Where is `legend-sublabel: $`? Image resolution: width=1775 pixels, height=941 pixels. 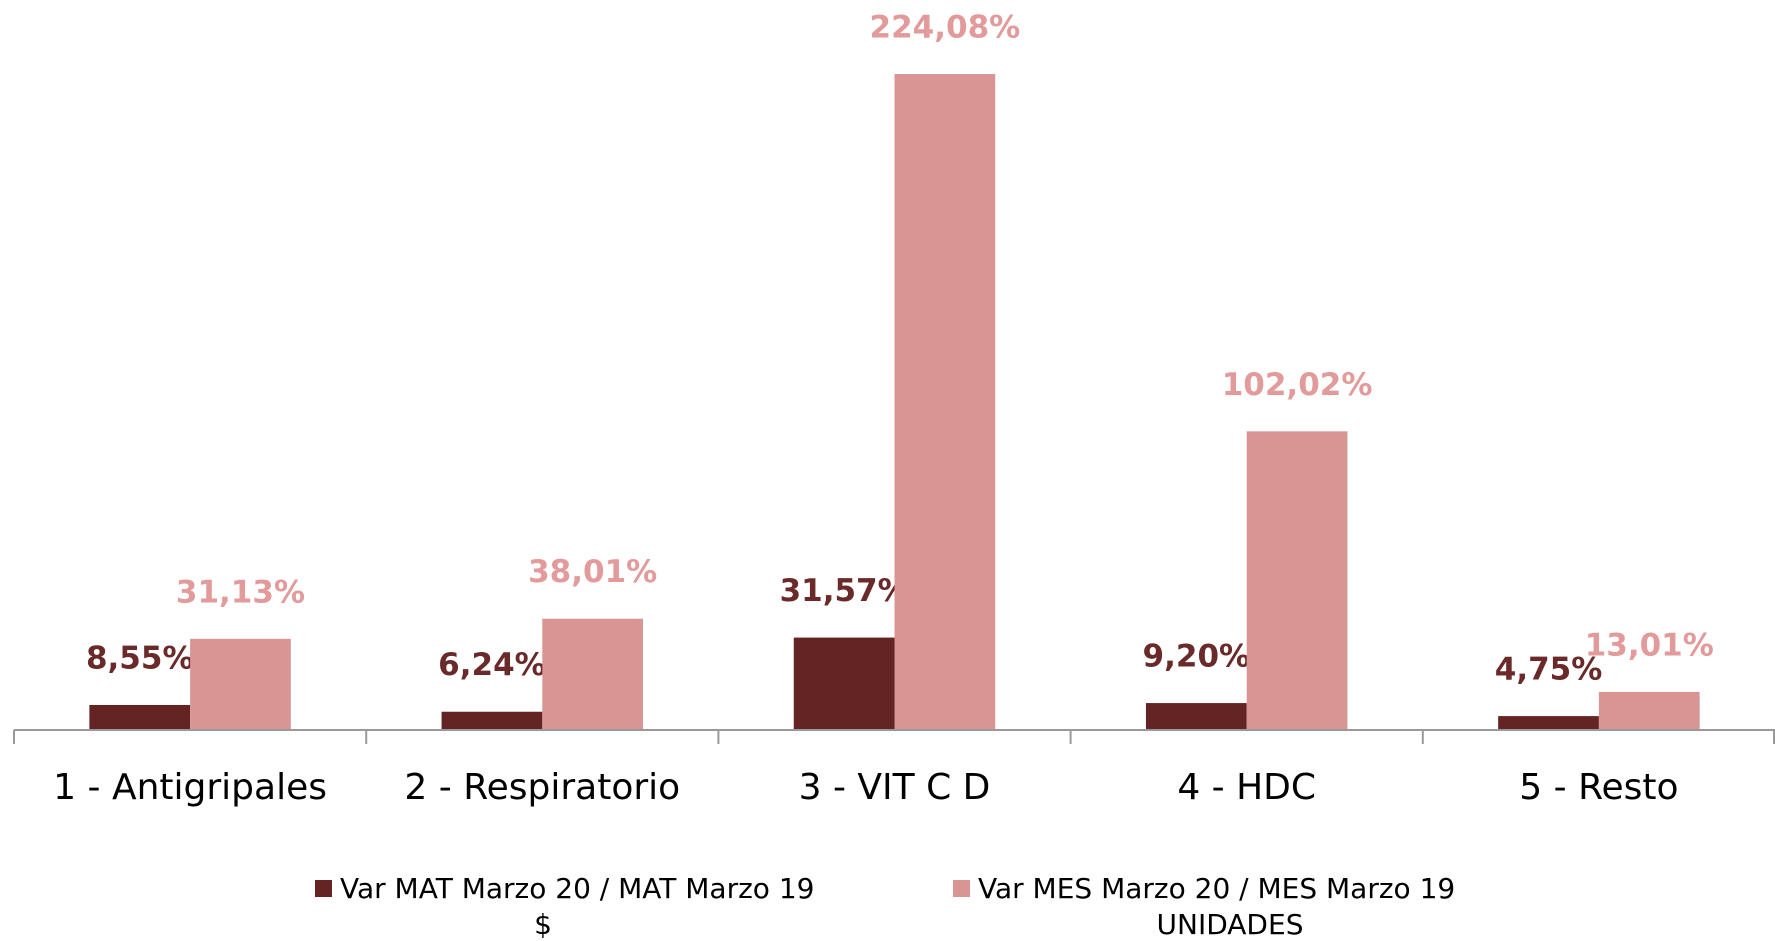 legend-sublabel: $ is located at coordinates (543, 924).